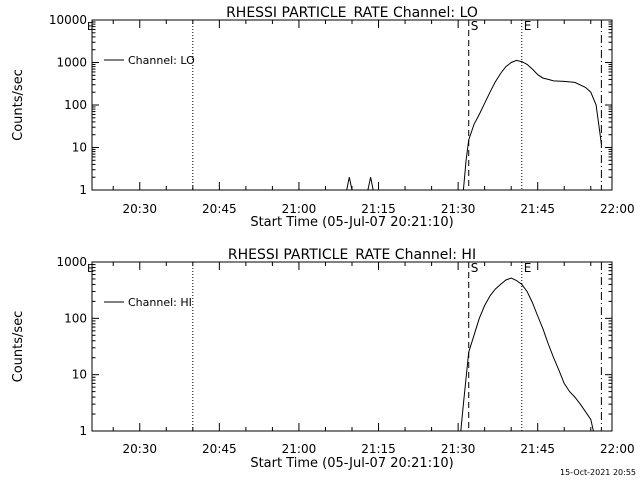 This screenshot has width=640, height=480. What do you see at coordinates (598, 472) in the screenshot?
I see `timestamp: 15-Oct-2021 20:55` at bounding box center [598, 472].